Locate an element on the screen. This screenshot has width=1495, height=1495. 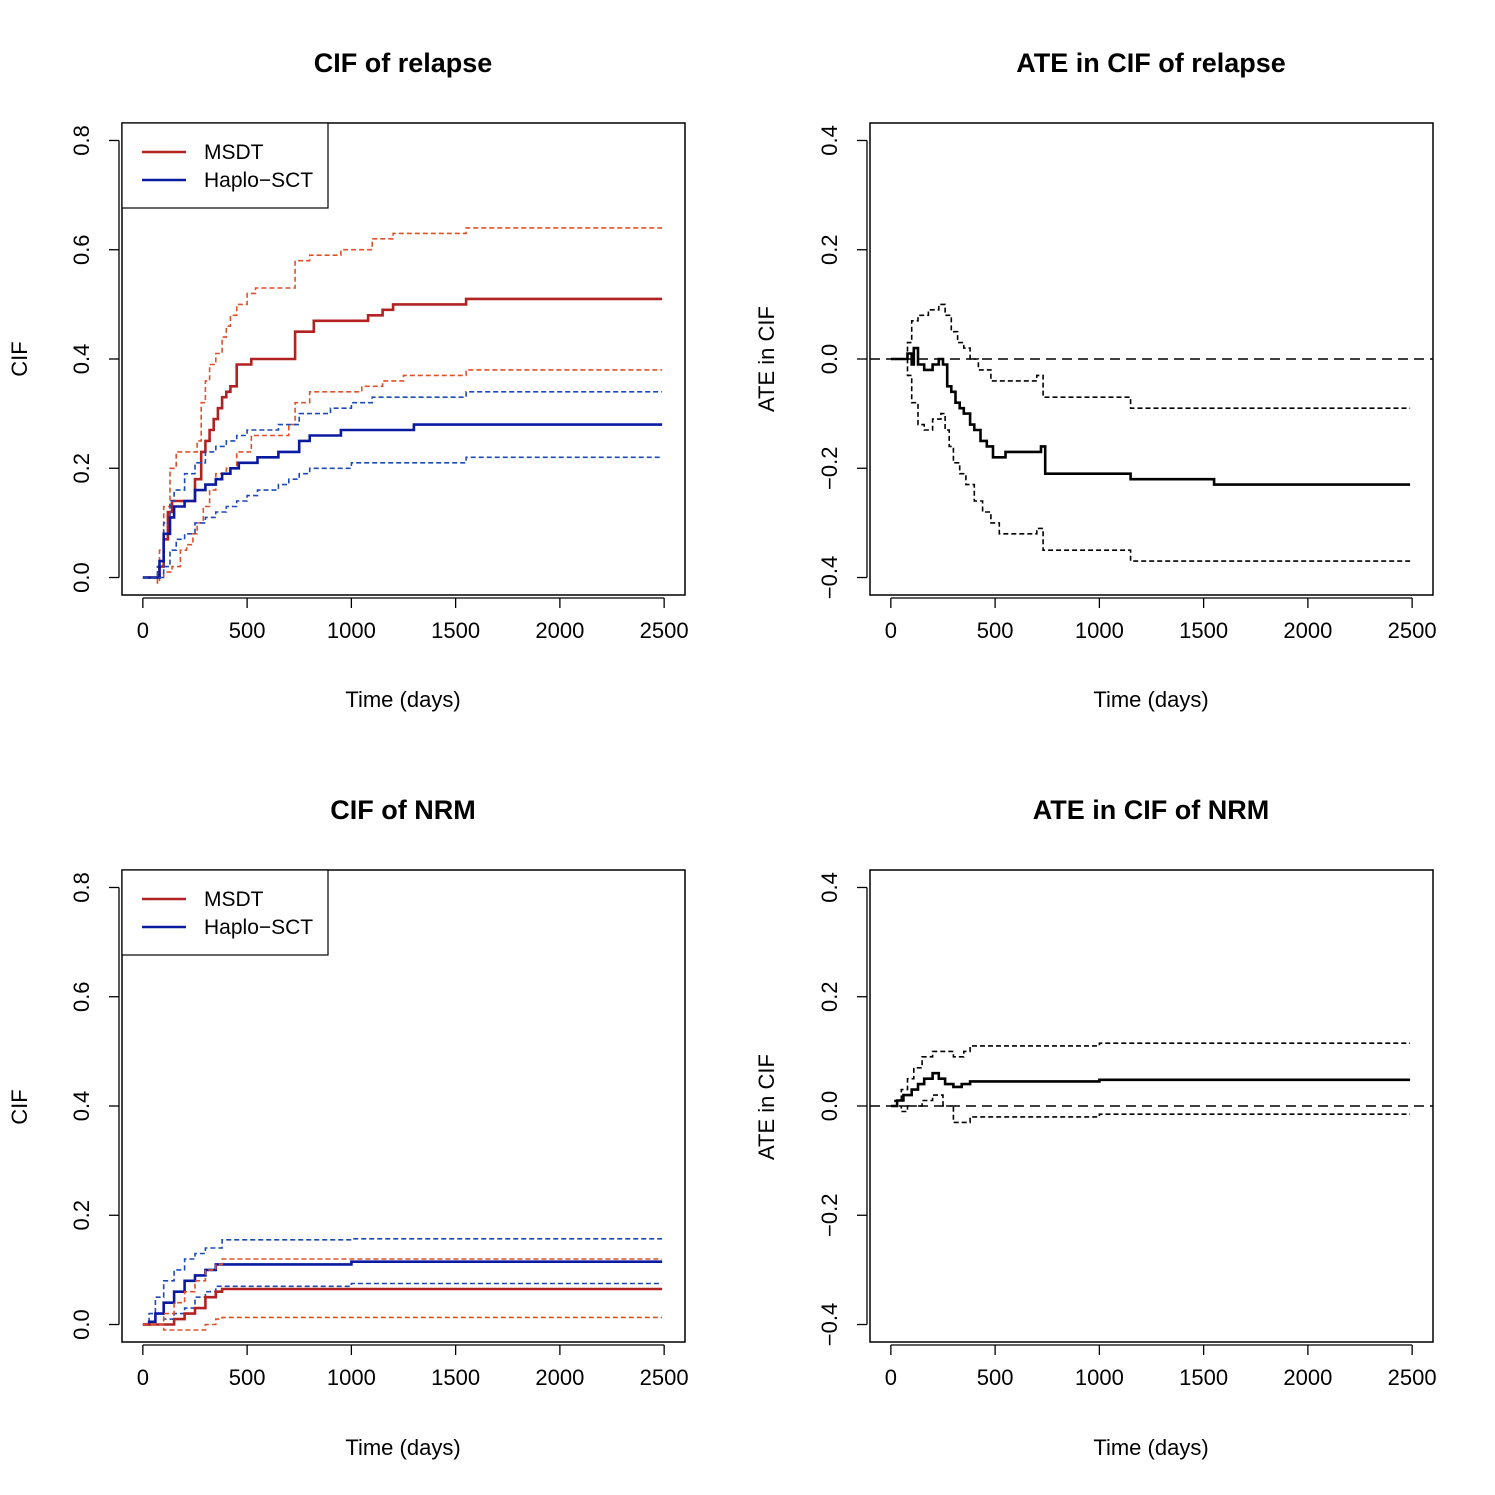
y-axis-label: ATE in CIF is located at coordinates (766, 1107).